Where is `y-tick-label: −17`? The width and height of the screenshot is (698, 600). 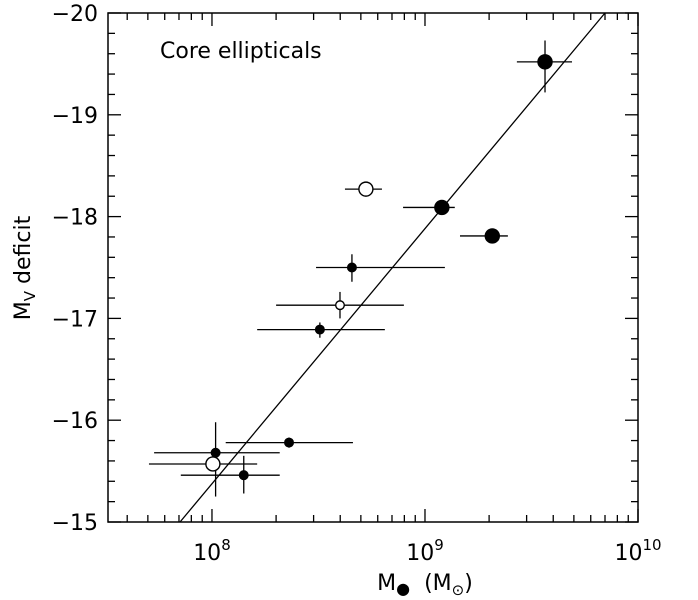
y-tick-label: −17 is located at coordinates (75, 319).